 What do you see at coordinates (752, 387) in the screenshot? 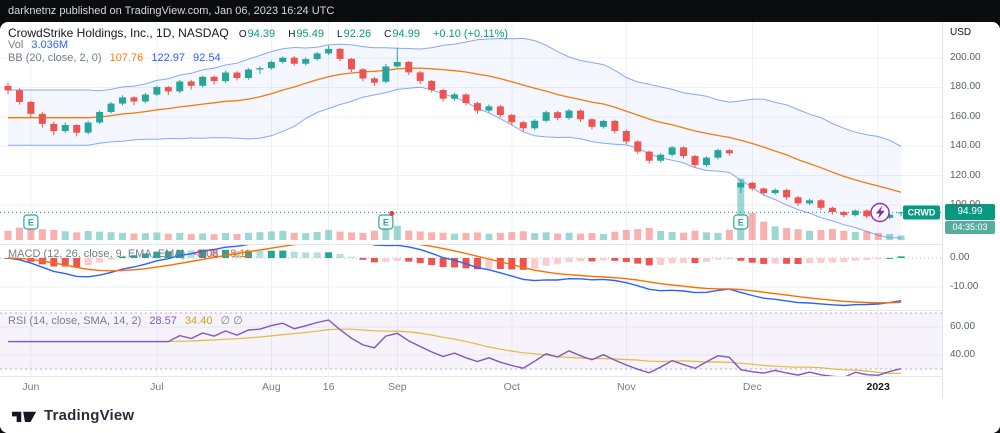
I see `time-tick-label: Dec` at bounding box center [752, 387].